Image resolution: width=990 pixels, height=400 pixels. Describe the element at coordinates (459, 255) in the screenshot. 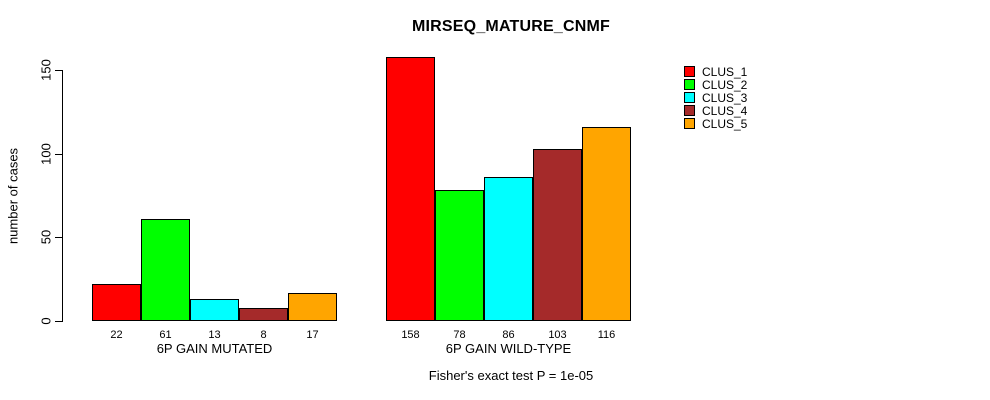

I see `bar-clus_2-group2` at that location.